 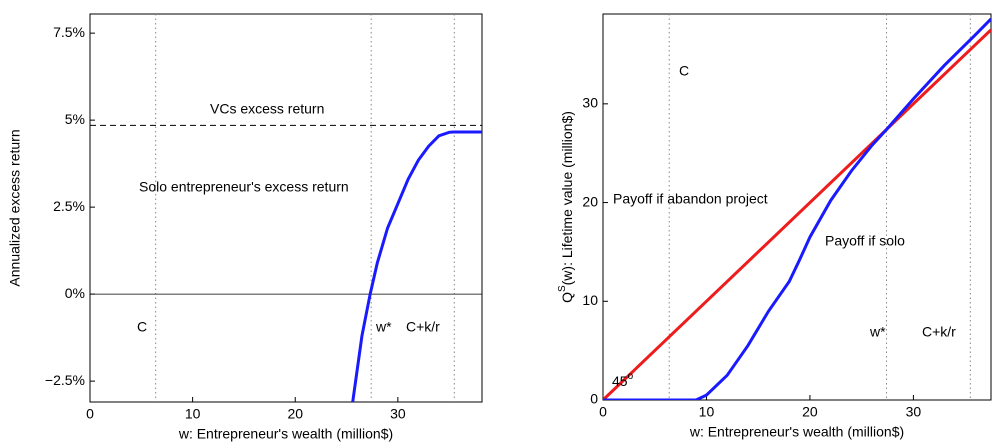 What do you see at coordinates (631, 376) in the screenshot?
I see `angle-label-sup: o` at bounding box center [631, 376].